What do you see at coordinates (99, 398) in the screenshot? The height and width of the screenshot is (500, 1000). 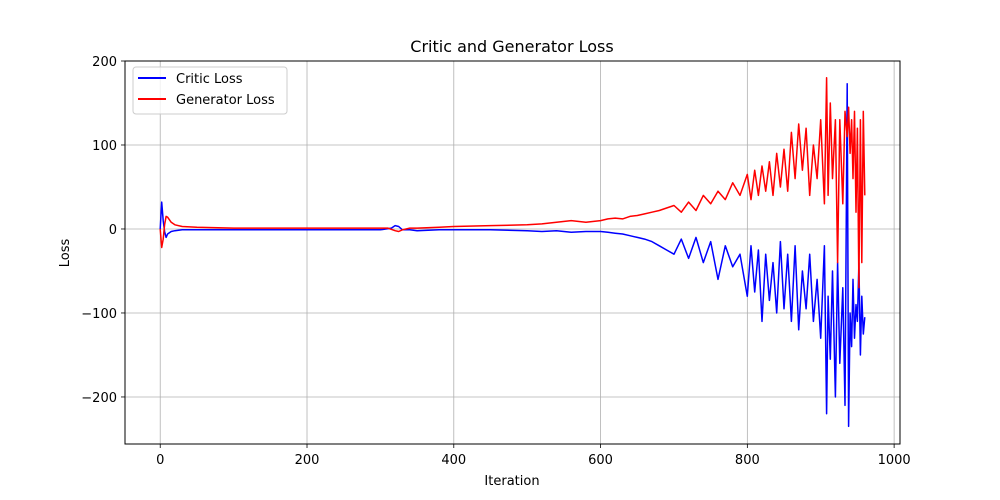 I see `y-tick-label: −200` at bounding box center [99, 398].